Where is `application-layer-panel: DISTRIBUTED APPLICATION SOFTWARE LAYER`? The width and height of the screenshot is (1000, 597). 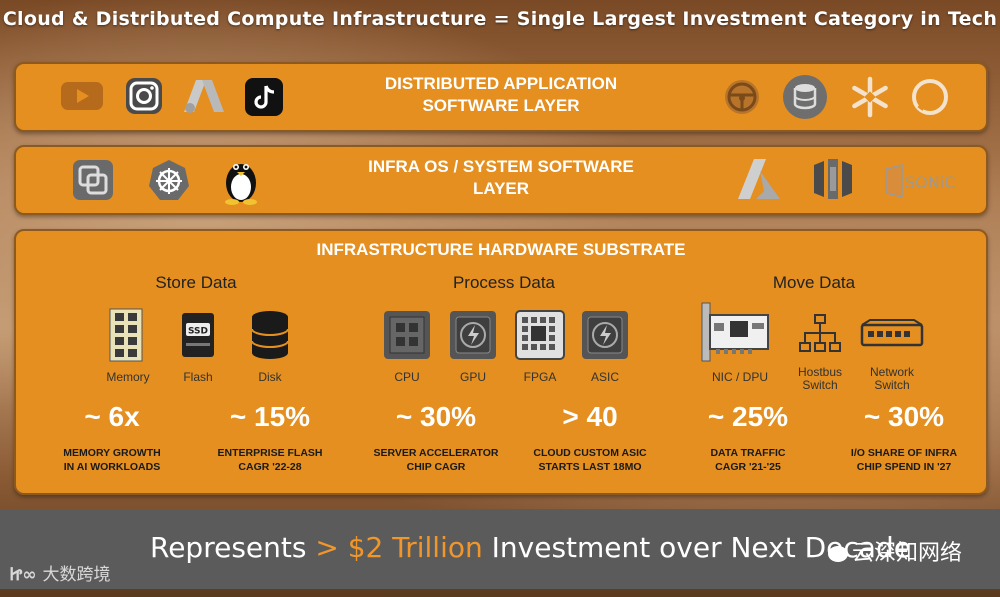
application-layer-panel: DISTRIBUTED APPLICATION SOFTWARE LAYER is located at coordinates (501, 97).